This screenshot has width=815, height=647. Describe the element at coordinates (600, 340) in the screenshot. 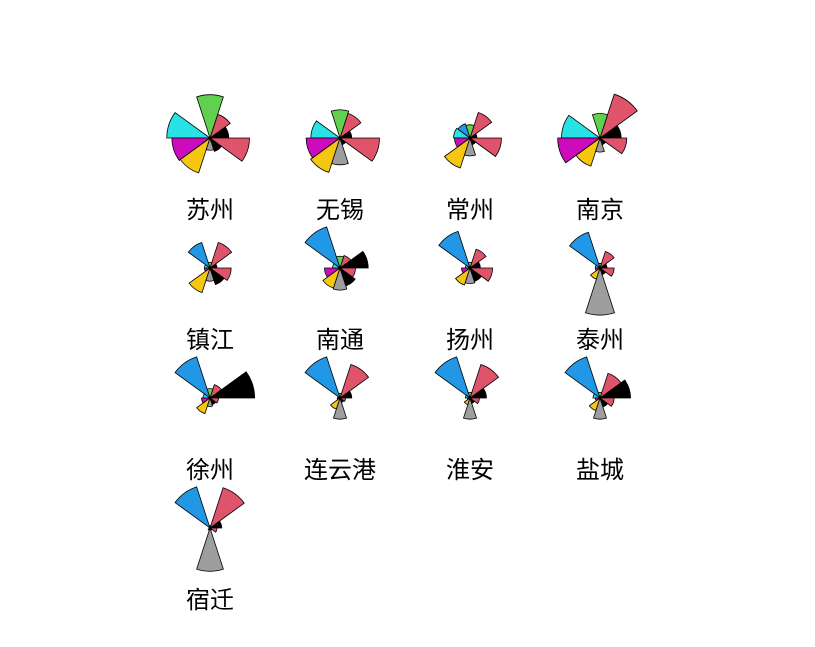

I see `star-label: 泰州` at that location.